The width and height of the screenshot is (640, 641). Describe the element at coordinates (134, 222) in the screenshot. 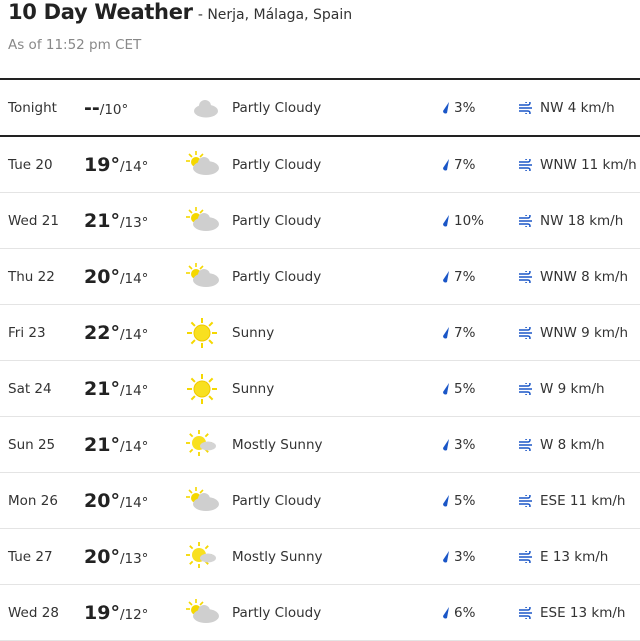

I see `low-temp: /13°` at that location.